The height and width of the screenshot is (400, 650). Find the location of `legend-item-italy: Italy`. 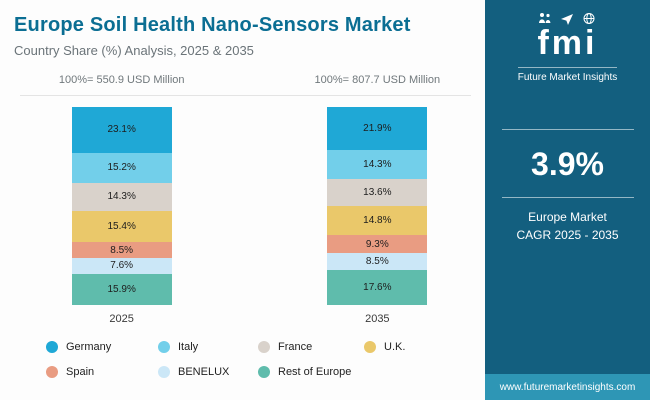

legend-item-italy: Italy is located at coordinates (208, 347).